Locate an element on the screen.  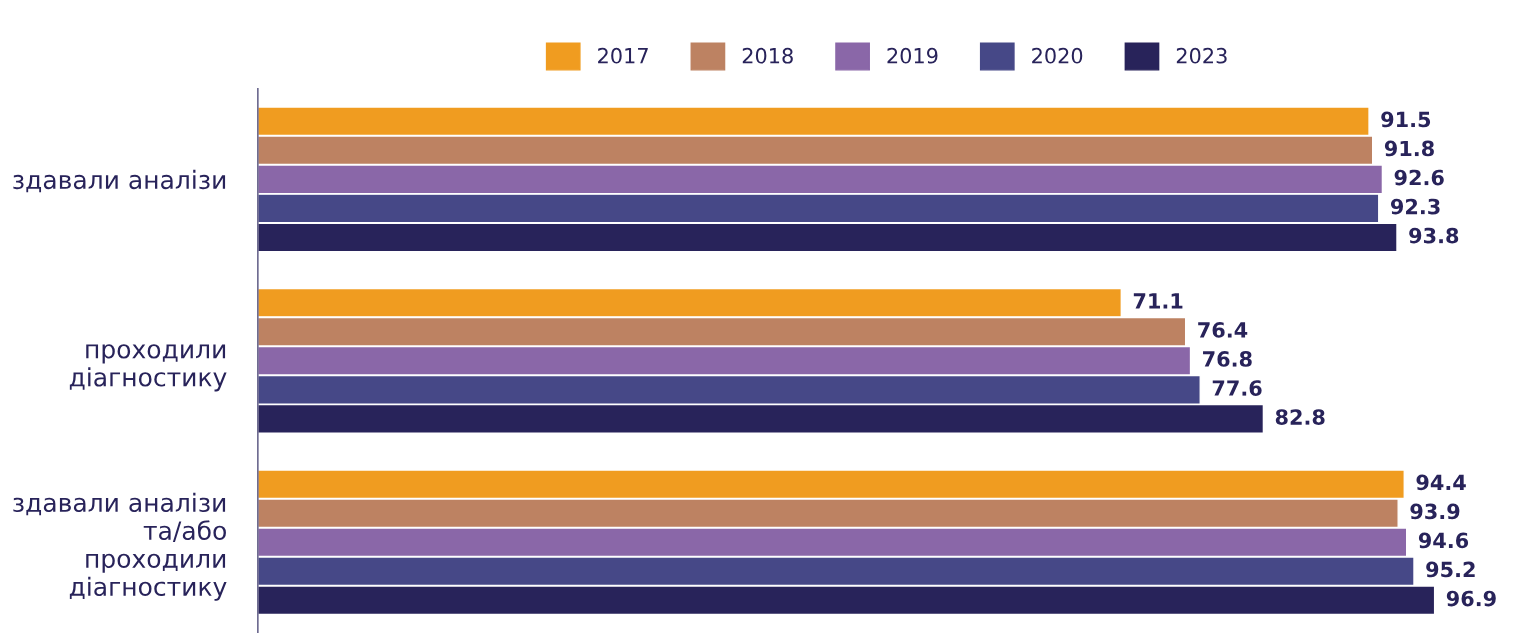
legend-label: 2020 is located at coordinates (1057, 55).